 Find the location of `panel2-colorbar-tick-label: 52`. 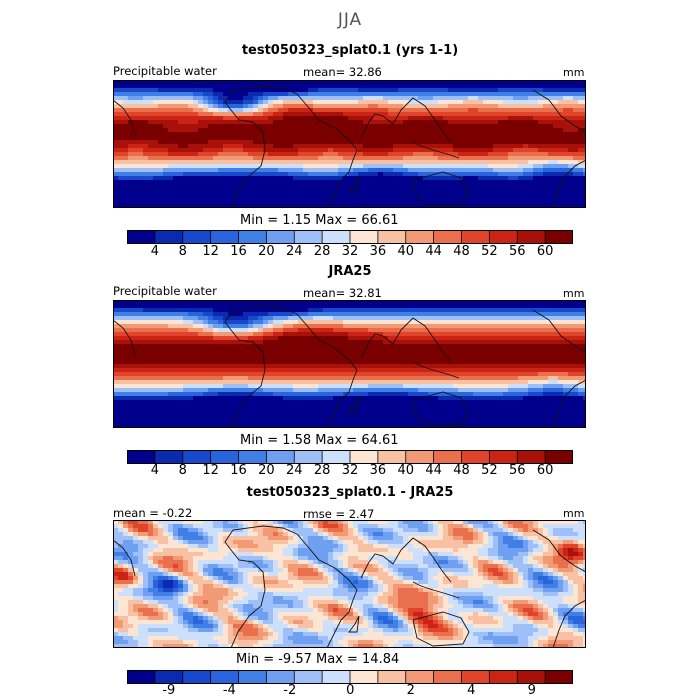

panel2-colorbar-tick-label: 52 is located at coordinates (489, 470).